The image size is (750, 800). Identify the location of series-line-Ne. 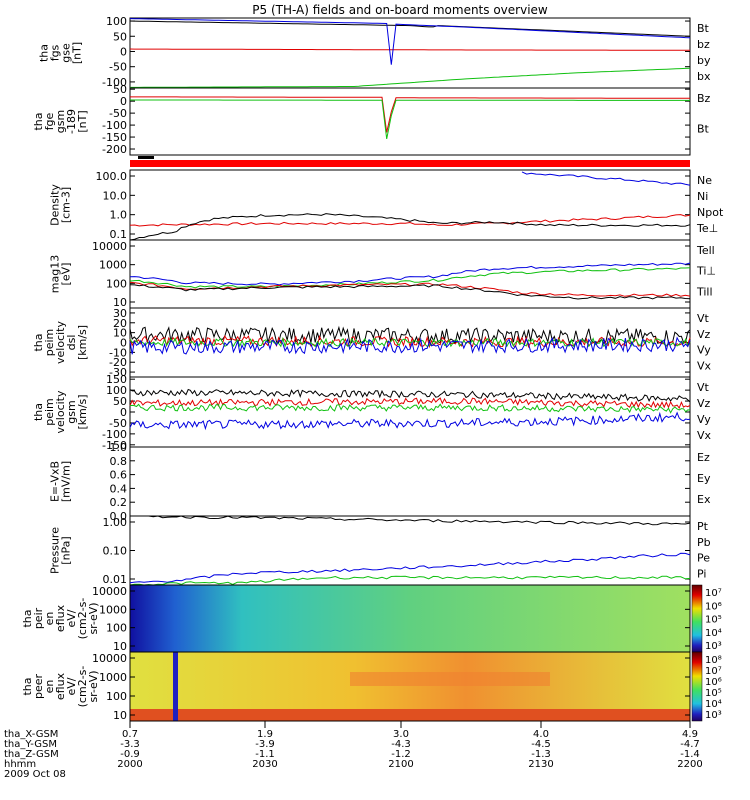
(410, 220).